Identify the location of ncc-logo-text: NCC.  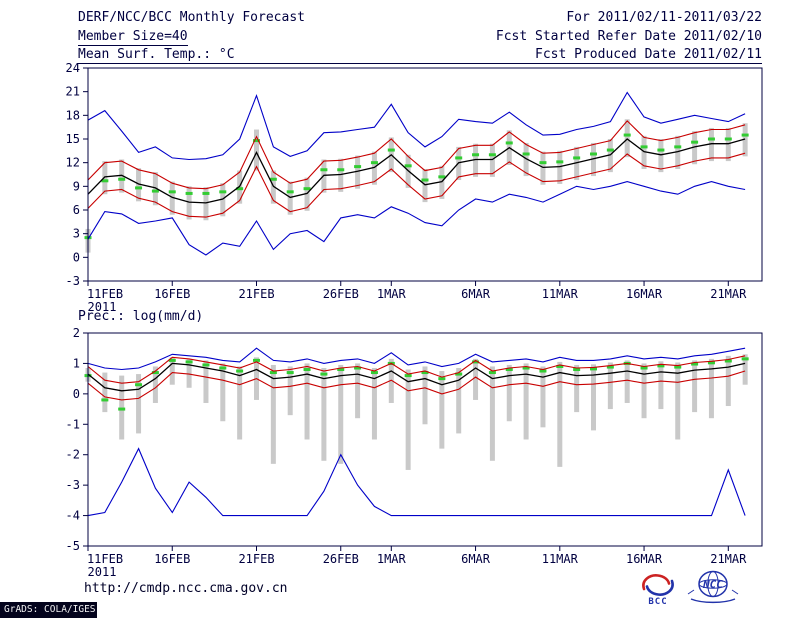
(712, 584).